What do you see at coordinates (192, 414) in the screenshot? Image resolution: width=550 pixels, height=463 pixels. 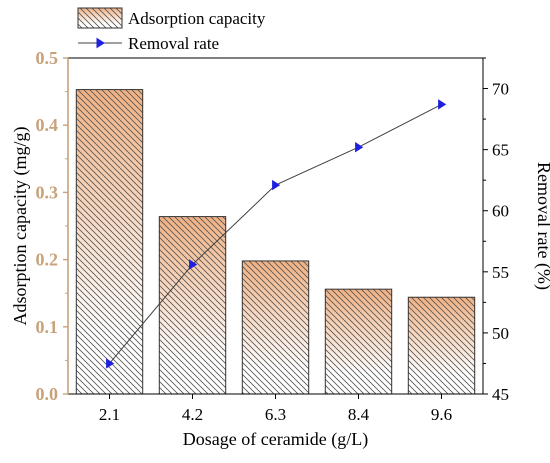 I see `x-tick-label: 4.2` at bounding box center [192, 414].